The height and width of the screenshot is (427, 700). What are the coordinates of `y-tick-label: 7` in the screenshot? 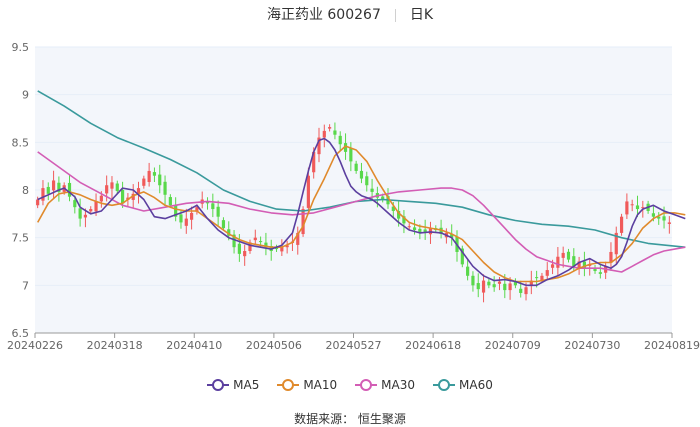 It's located at (25, 285).